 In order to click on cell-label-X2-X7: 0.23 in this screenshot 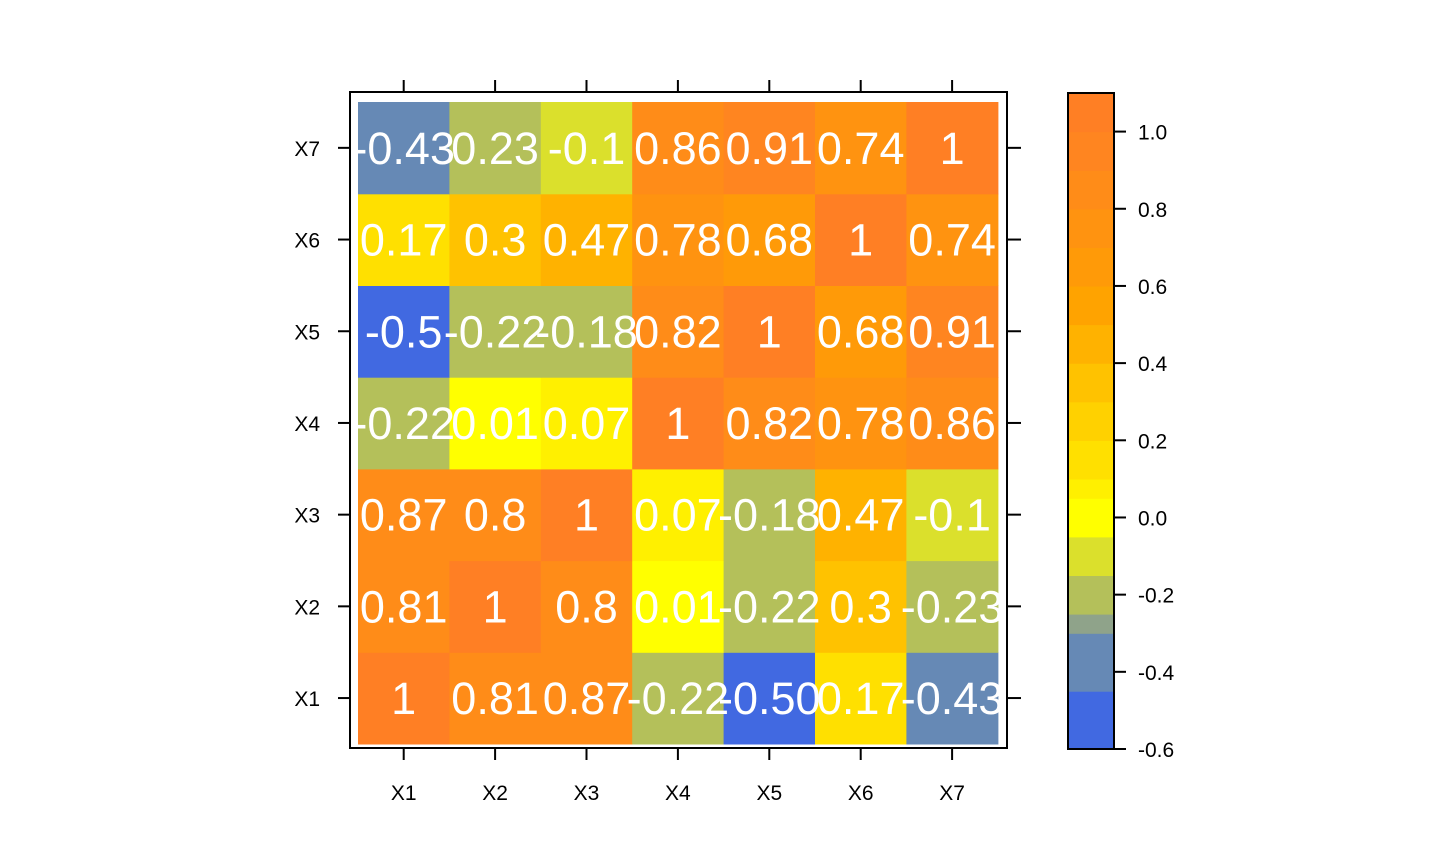, I will do `click(495, 148)`.